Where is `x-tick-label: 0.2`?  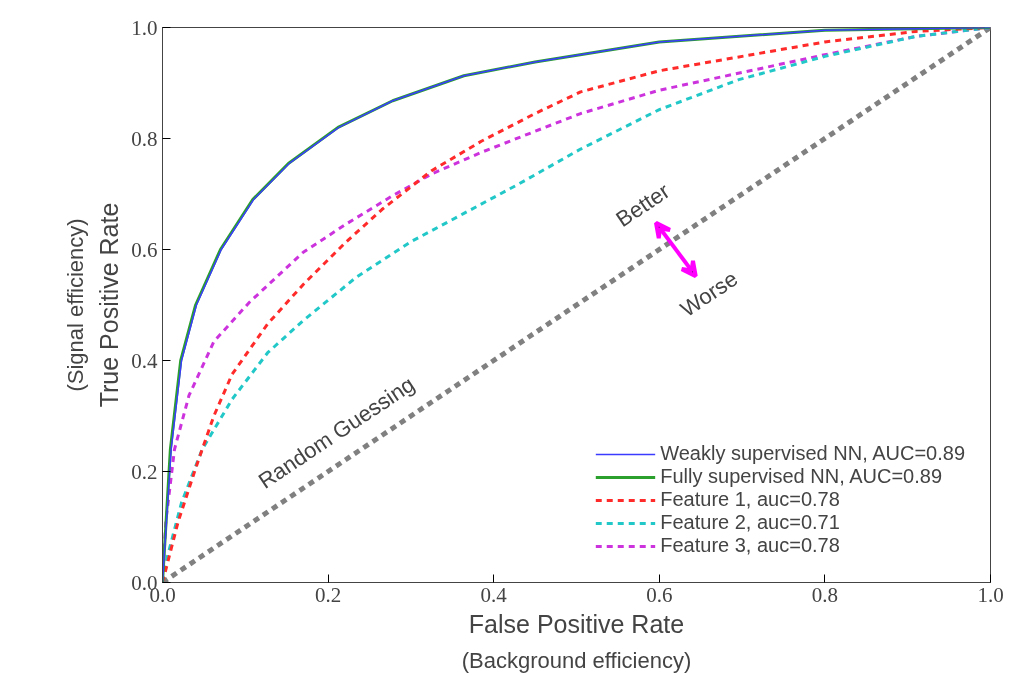
x-tick-label: 0.2 is located at coordinates (328, 594).